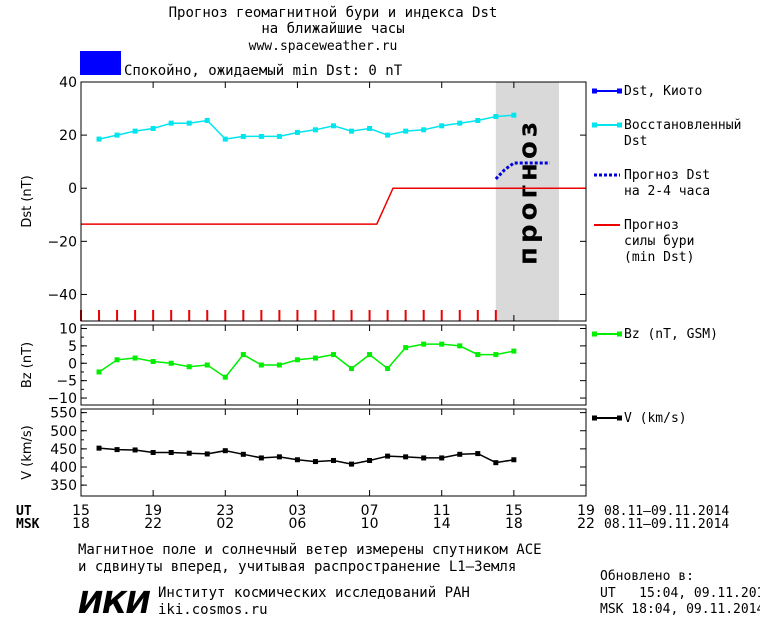  I want to click on v-ytick-label: 350, so click(63, 486).